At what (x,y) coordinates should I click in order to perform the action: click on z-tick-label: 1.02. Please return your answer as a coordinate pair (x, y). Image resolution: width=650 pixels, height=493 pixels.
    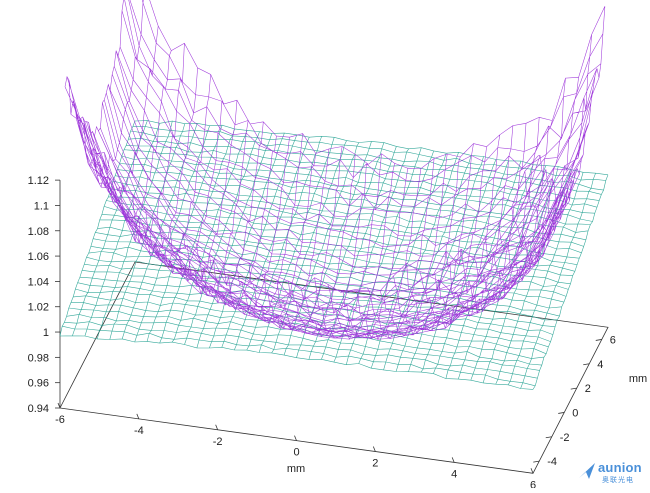
    Looking at the image, I should click on (38, 308).